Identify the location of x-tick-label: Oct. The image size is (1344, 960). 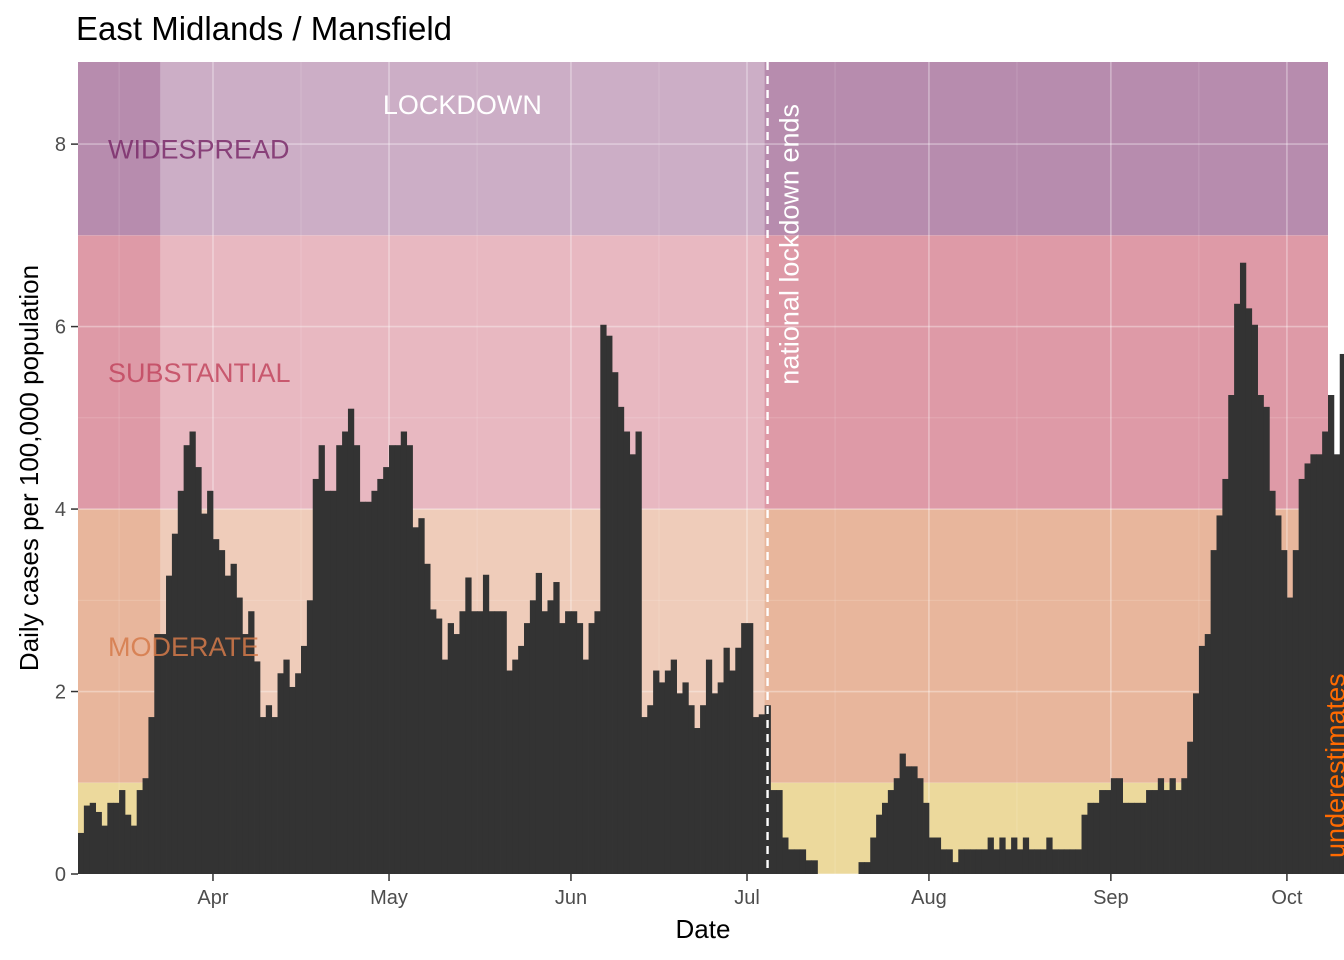
(1287, 898).